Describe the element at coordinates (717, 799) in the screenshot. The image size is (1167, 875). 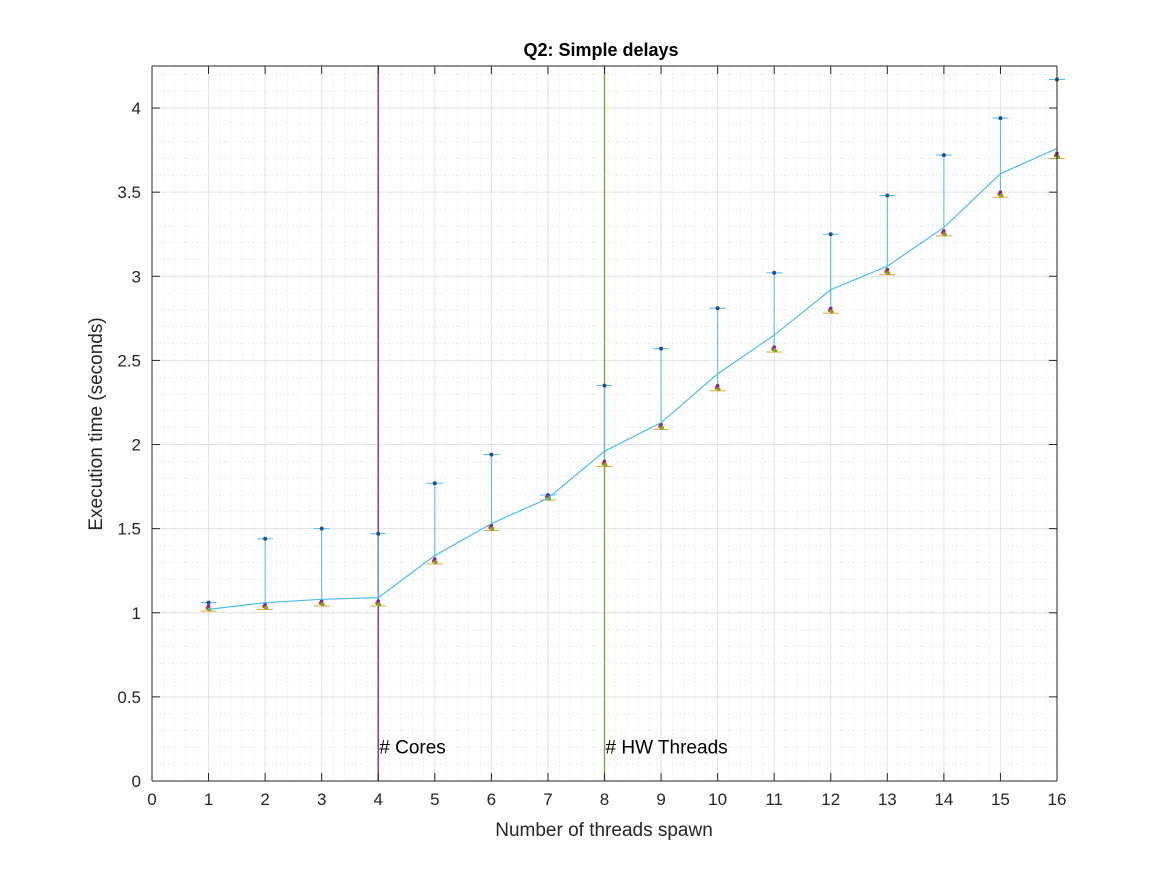
I see `x-tick-label: 10` at that location.